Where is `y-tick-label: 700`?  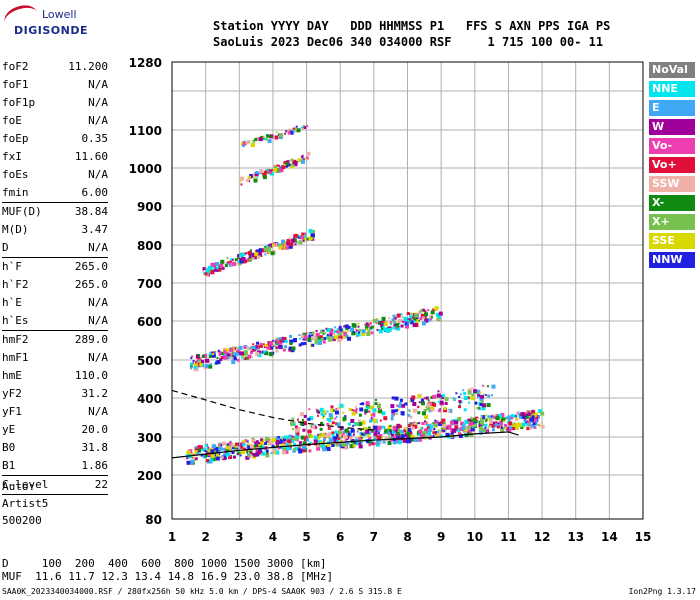 y-tick-label: 700 is located at coordinates (149, 284).